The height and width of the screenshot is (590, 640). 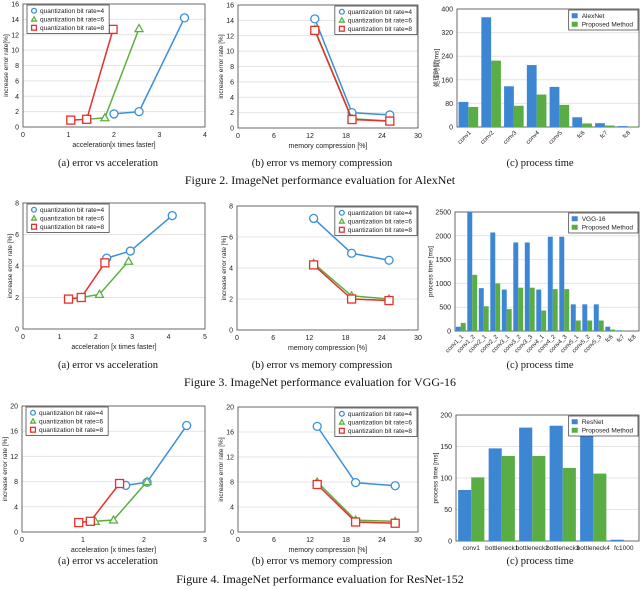 I want to click on legend: VGG-16 Proposed Method, so click(x=603, y=223).